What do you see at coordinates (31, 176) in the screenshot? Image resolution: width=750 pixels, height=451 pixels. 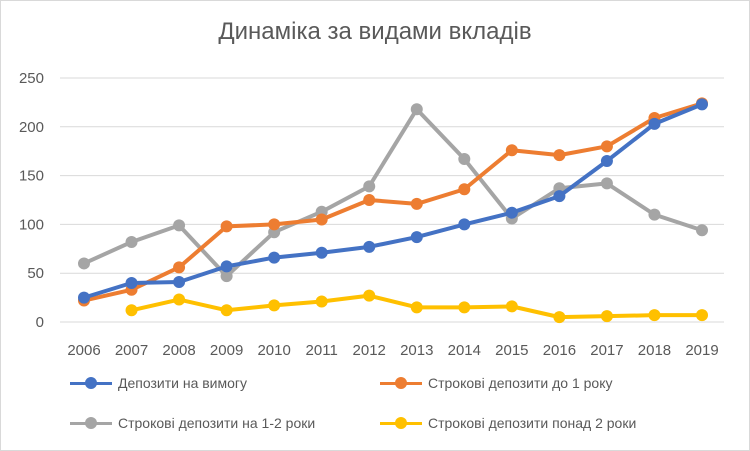 I see `y-tick-label-150: 150` at bounding box center [31, 176].